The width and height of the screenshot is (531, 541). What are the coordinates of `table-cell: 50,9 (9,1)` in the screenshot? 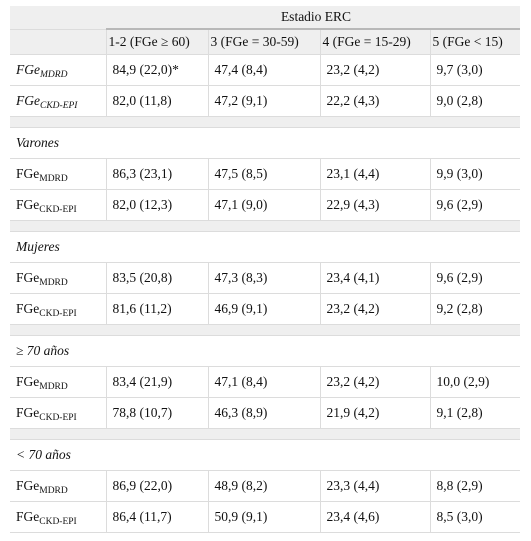 It's located at (263, 517).